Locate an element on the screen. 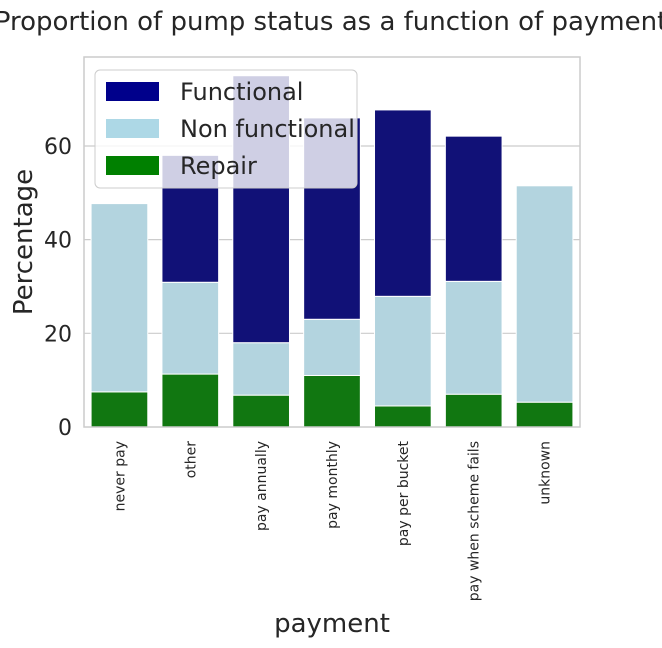 This screenshot has height=648, width=662. x-tick-label: pay when scheme fails is located at coordinates (475, 521).